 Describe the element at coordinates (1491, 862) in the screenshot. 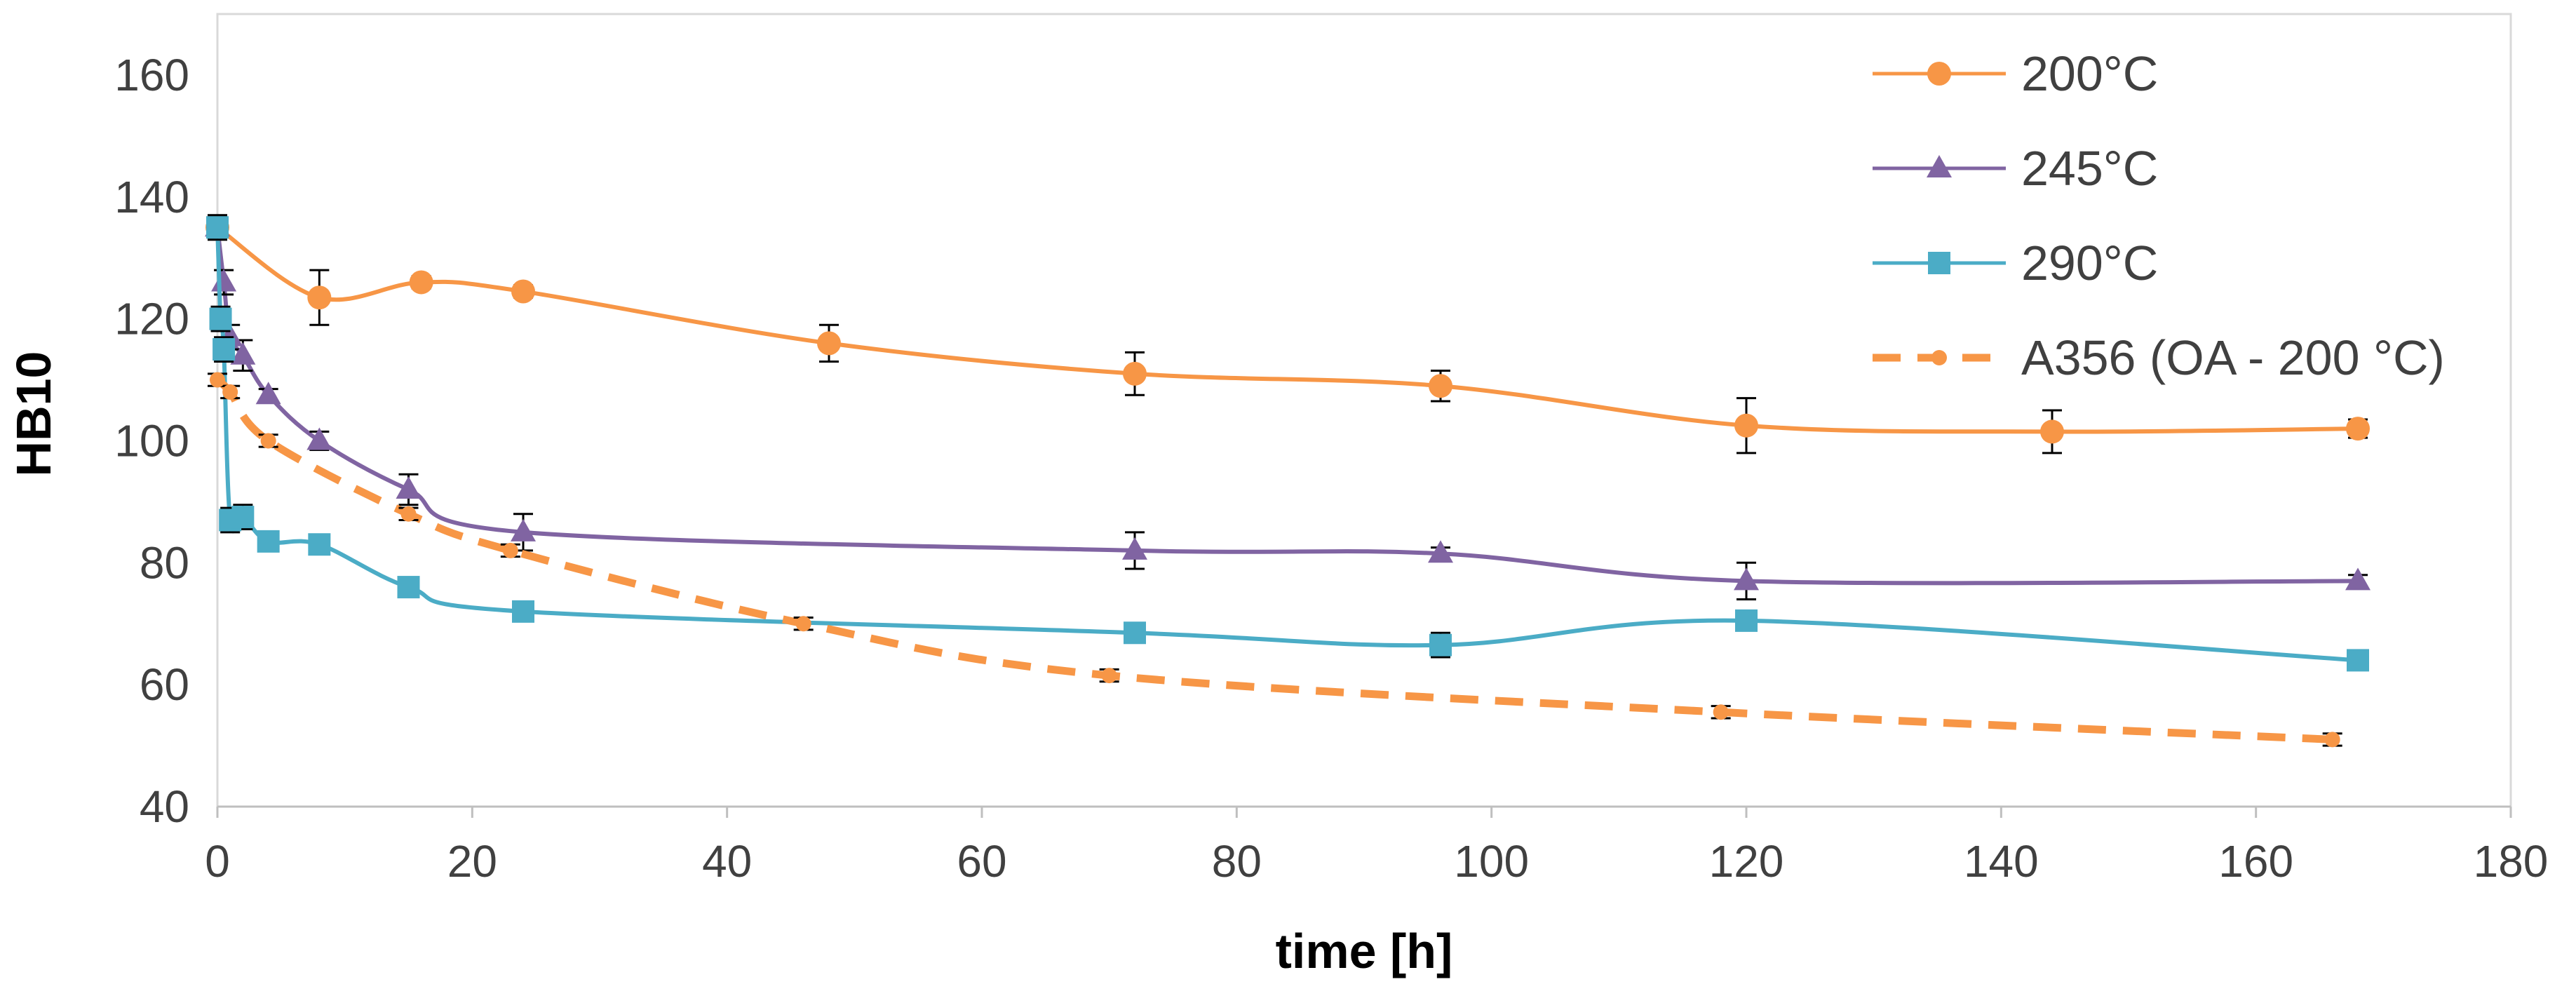

I see `x-tick-label: 100` at that location.